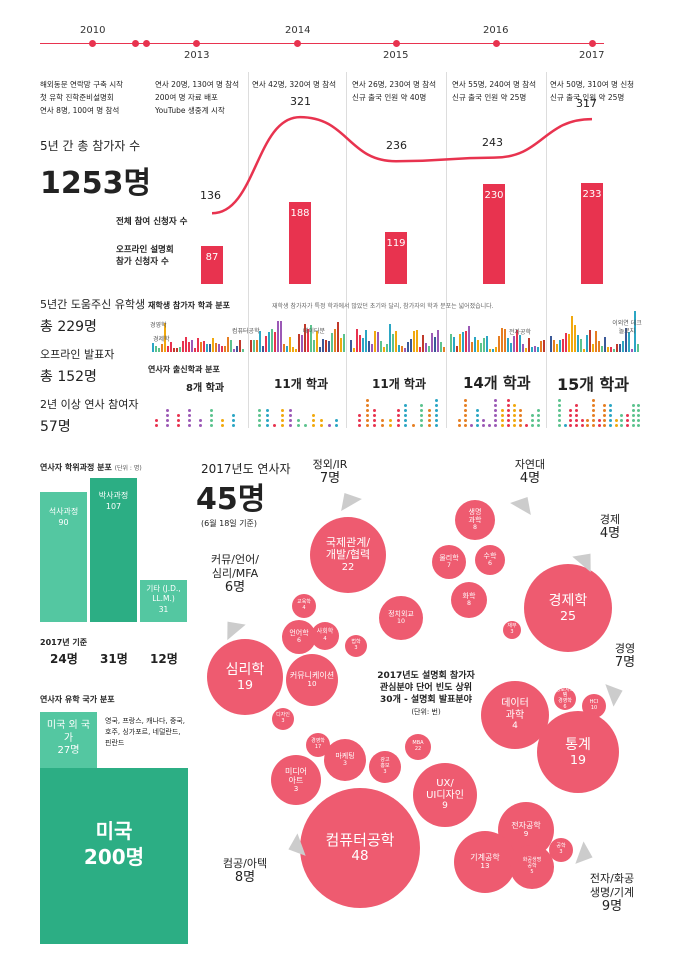 The image size is (678, 960). What do you see at coordinates (592, 84) in the screenshot?
I see `note-line: 연사 50명, 310여 명 신청` at bounding box center [592, 84].